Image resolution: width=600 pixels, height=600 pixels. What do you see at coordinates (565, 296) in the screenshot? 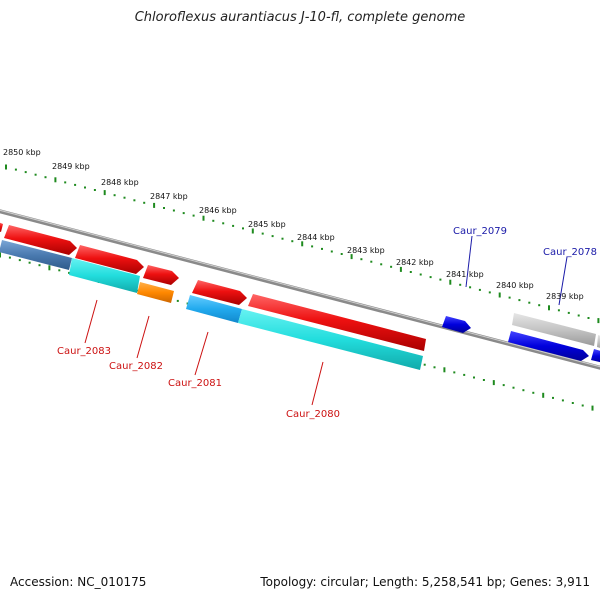
I see `scale-label: 2839 kbp` at bounding box center [565, 296].